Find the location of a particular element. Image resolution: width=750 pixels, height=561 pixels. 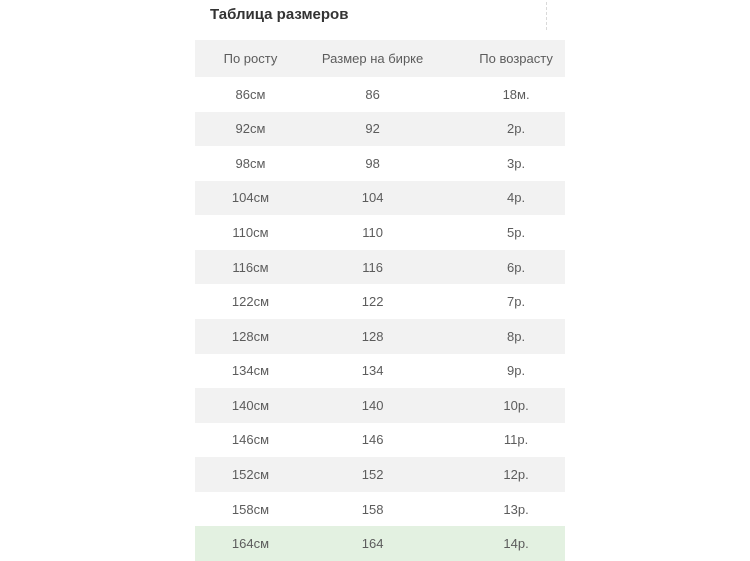

tag-size-cell: 134 is located at coordinates (372, 371).